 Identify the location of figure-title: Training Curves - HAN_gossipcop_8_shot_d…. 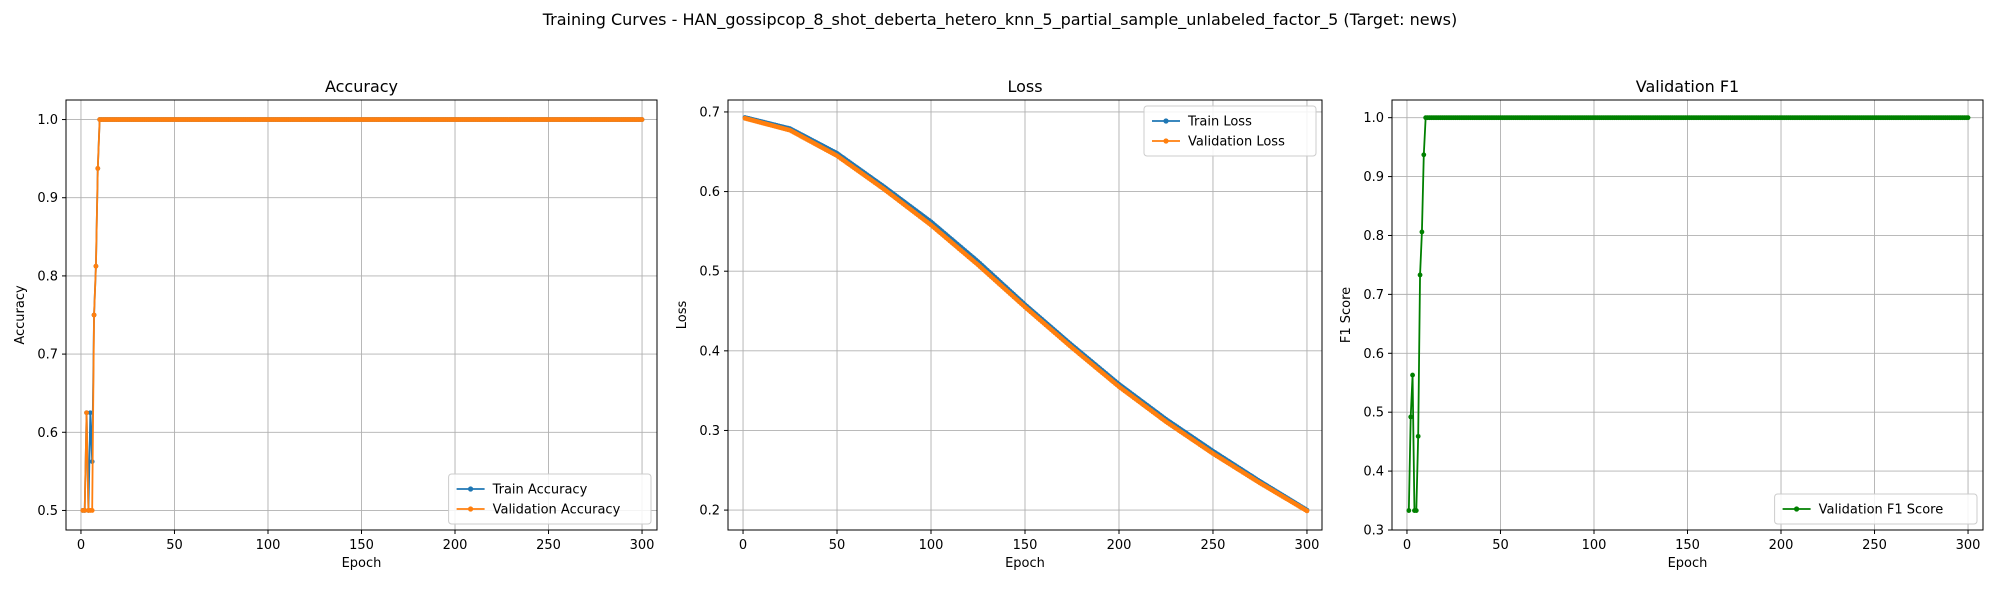
(1000, 20).